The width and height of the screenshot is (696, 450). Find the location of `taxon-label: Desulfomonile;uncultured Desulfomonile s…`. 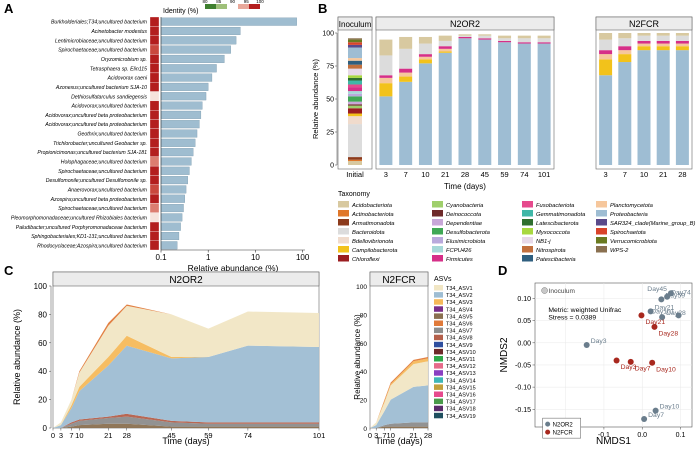

taxon-label: Desulfomonile;uncultured Desulfomonile s… is located at coordinates (96, 181).